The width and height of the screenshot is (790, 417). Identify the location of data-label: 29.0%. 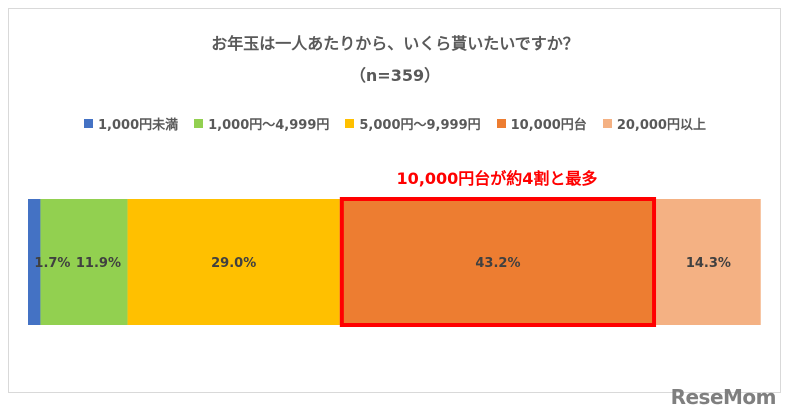
(233, 263).